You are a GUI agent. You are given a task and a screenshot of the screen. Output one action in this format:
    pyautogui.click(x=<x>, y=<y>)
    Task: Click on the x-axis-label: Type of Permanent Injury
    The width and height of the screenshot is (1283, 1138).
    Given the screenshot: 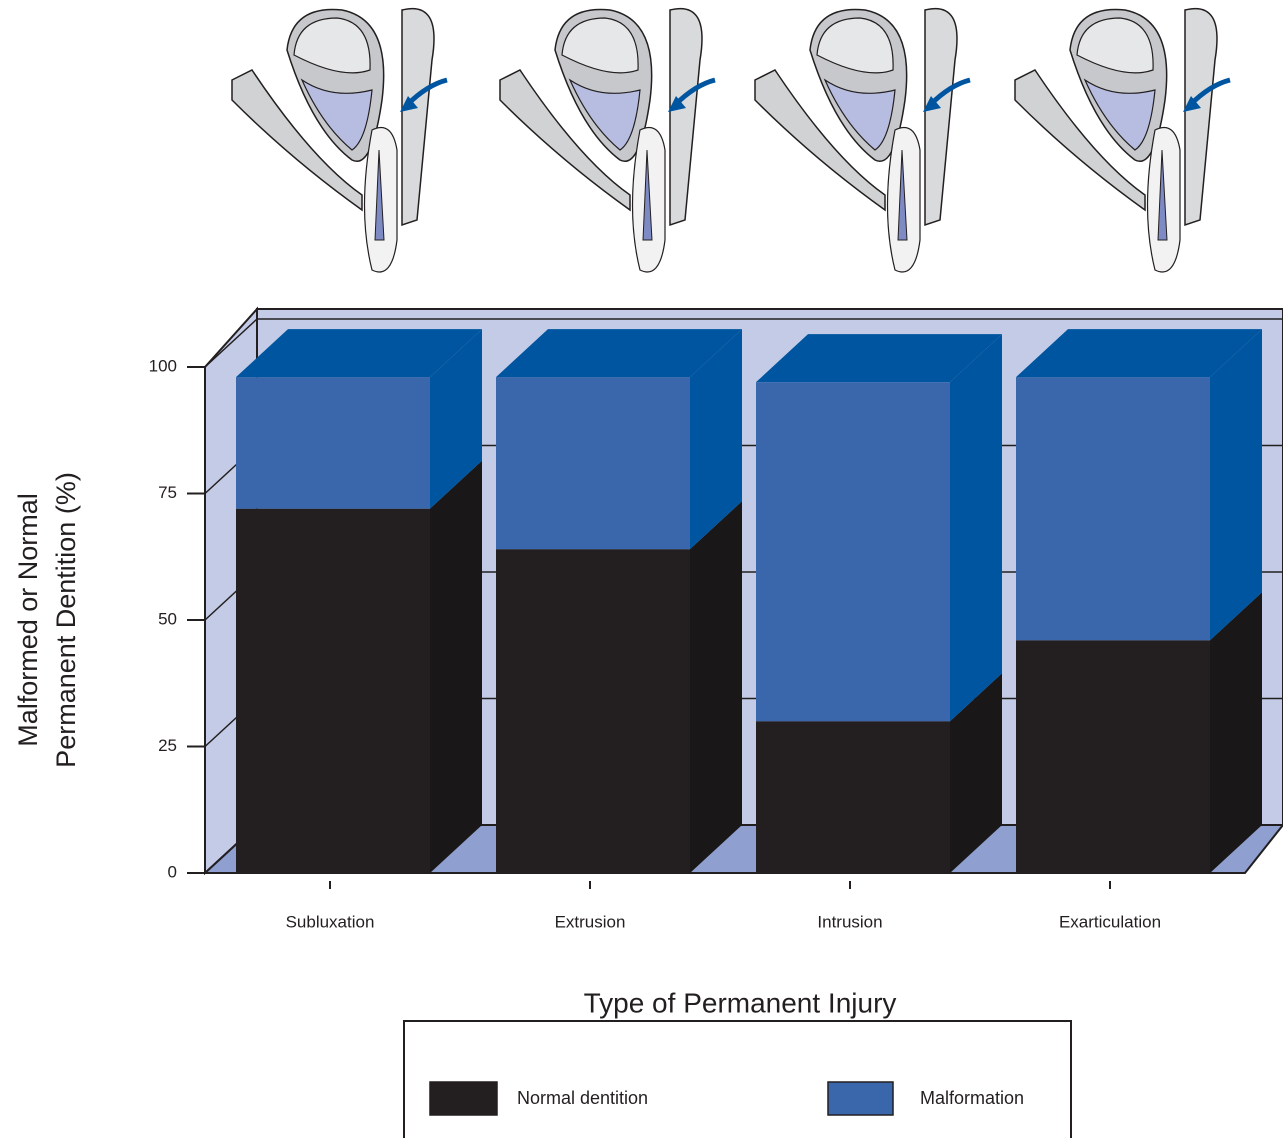 What is the action you would take?
    pyautogui.click(x=740, y=1002)
    